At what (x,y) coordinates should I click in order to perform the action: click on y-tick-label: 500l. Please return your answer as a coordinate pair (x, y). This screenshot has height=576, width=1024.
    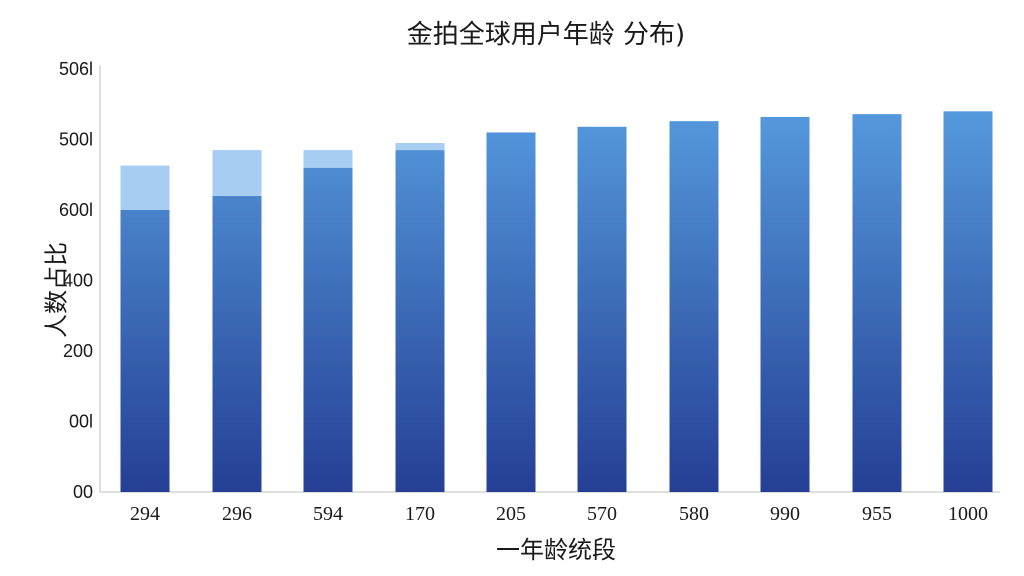
    Looking at the image, I should click on (76, 140).